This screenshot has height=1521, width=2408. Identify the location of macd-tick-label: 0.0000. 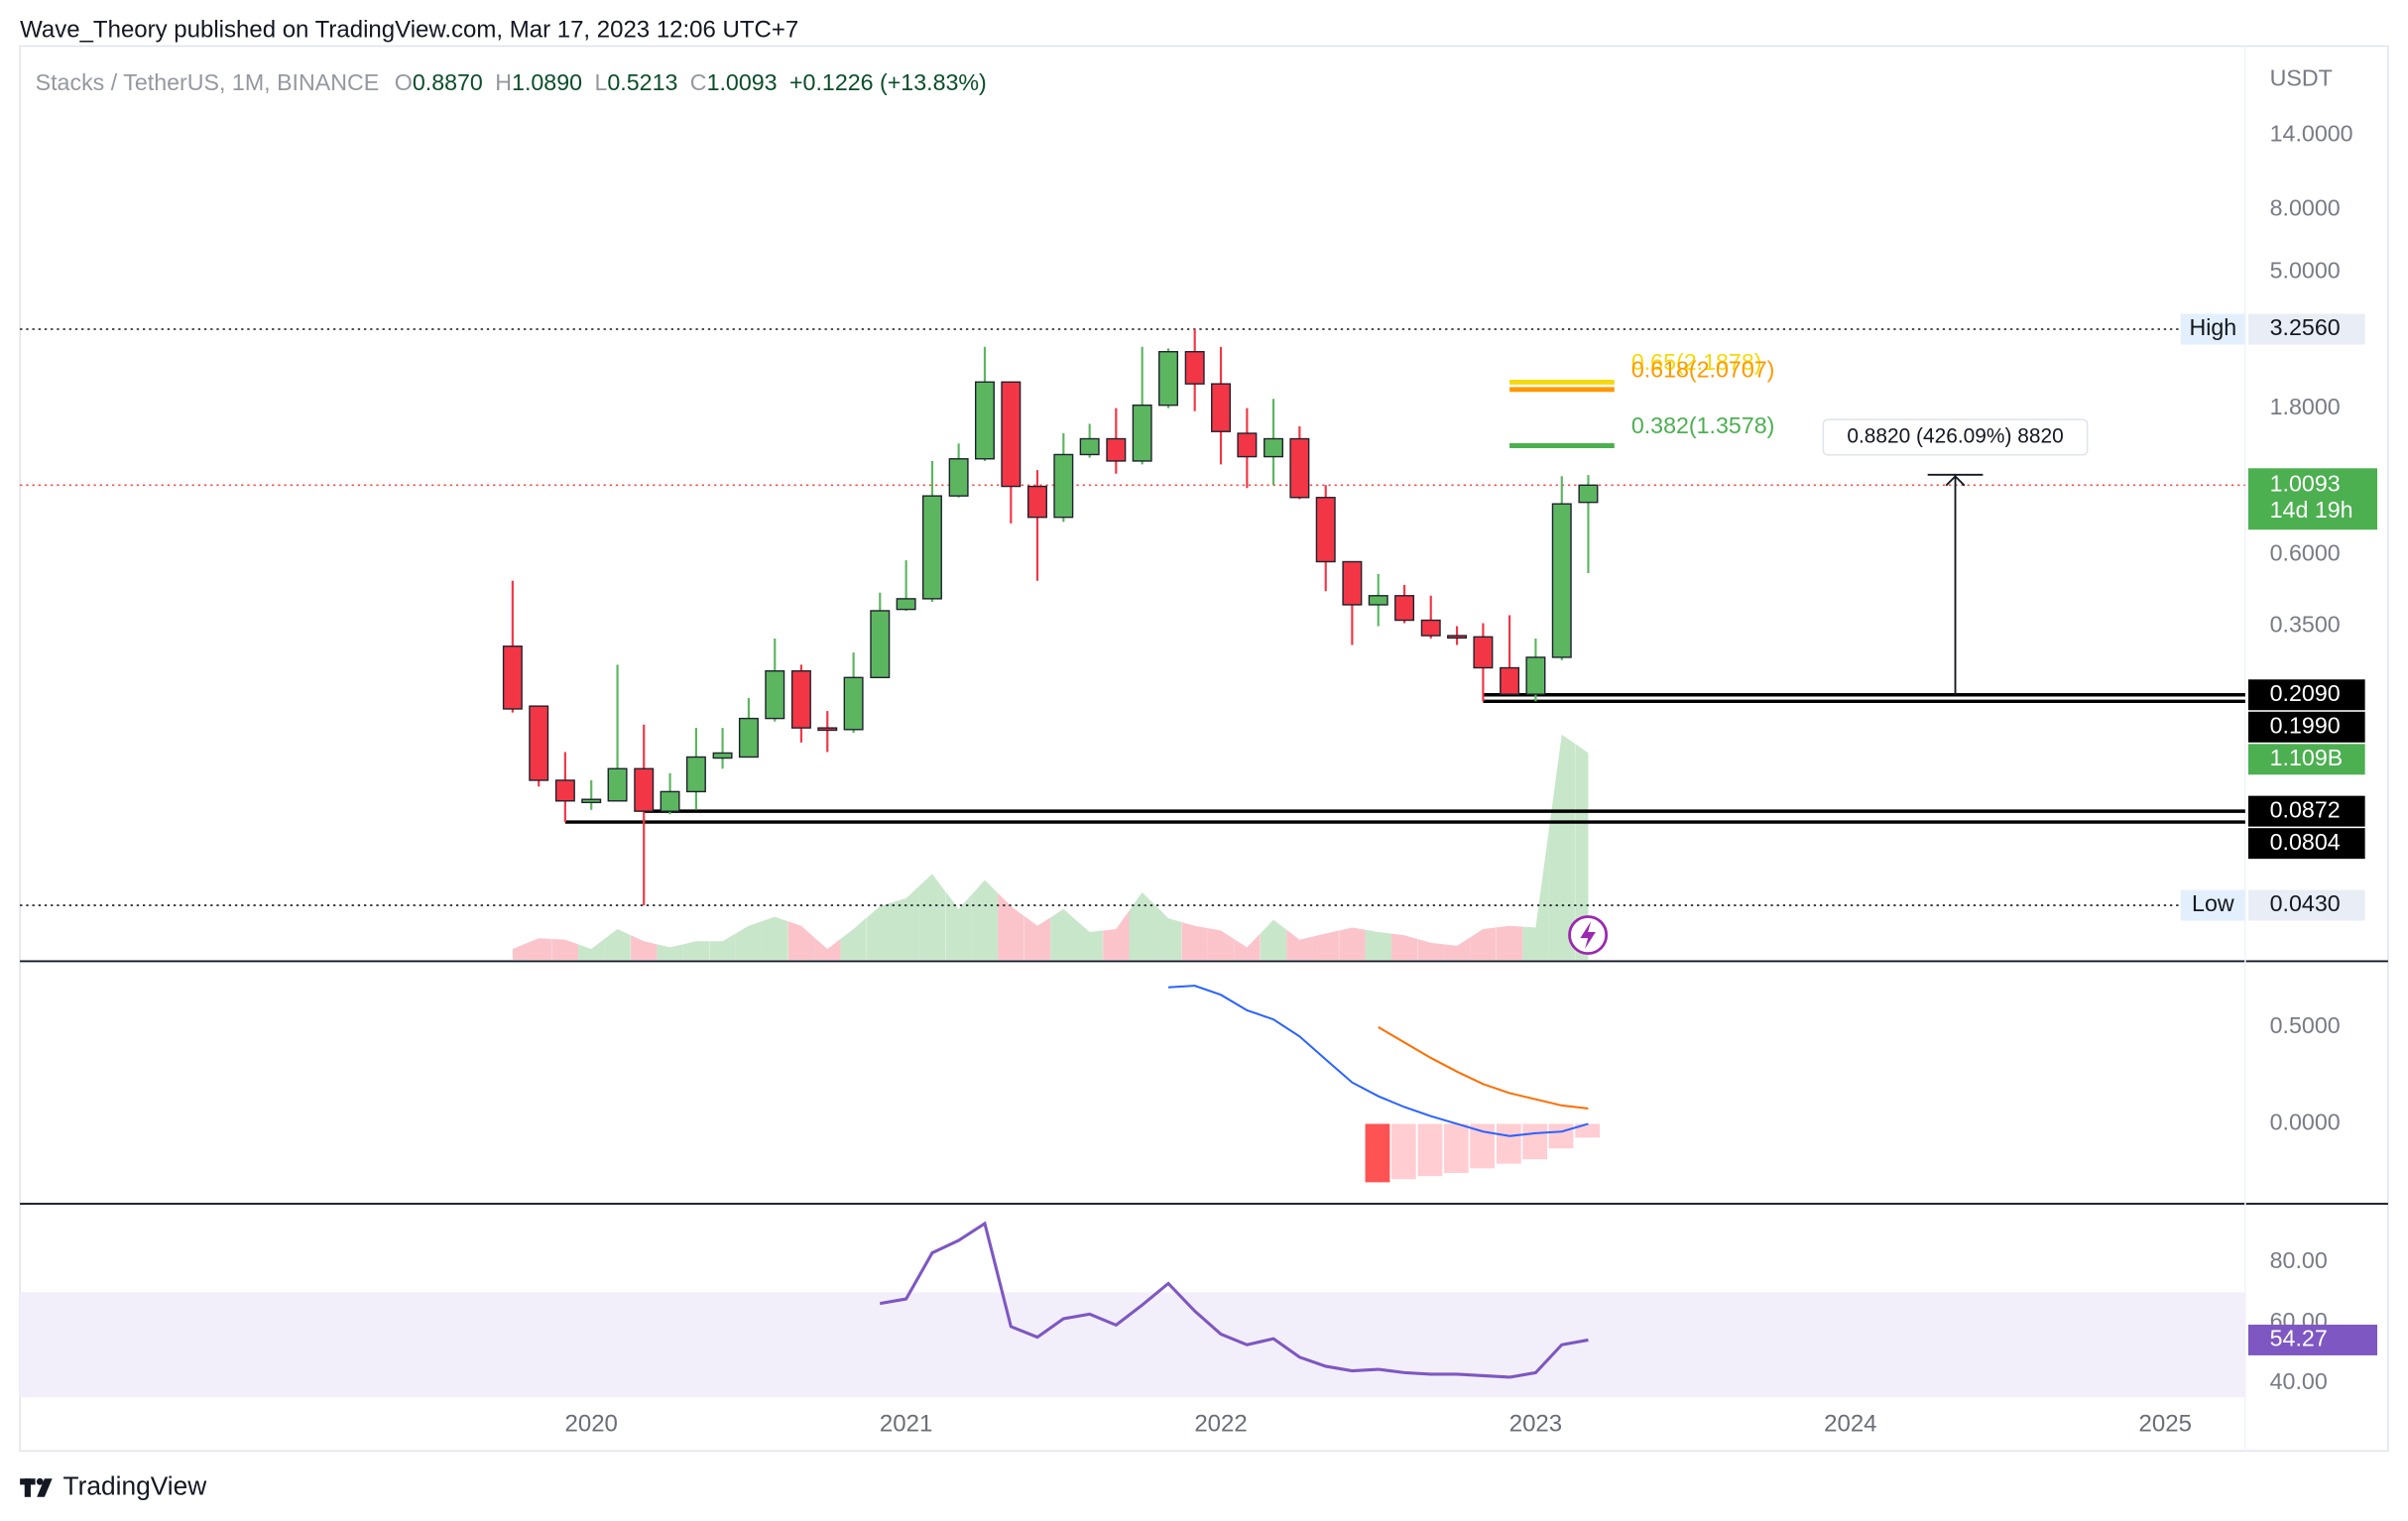
(2306, 1122).